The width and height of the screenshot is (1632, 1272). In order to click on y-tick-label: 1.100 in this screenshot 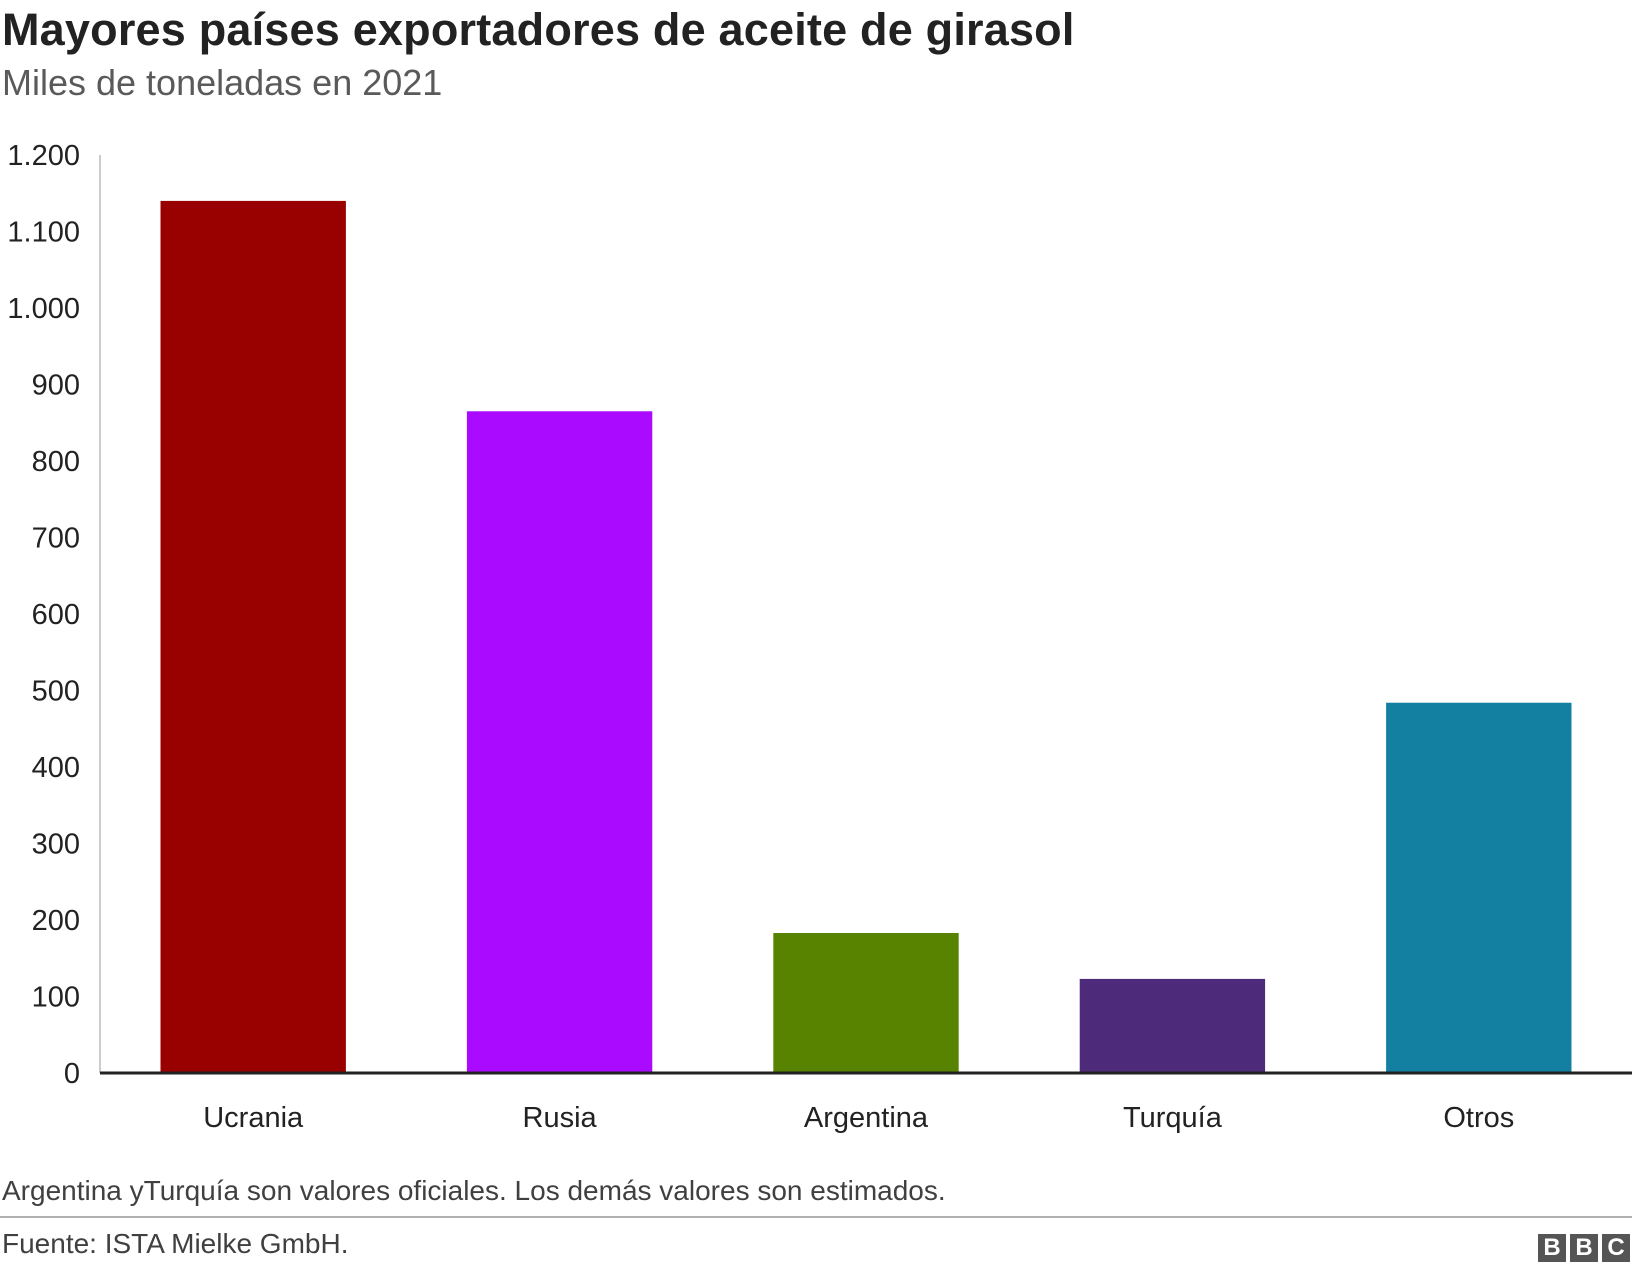, I will do `click(43, 233)`.